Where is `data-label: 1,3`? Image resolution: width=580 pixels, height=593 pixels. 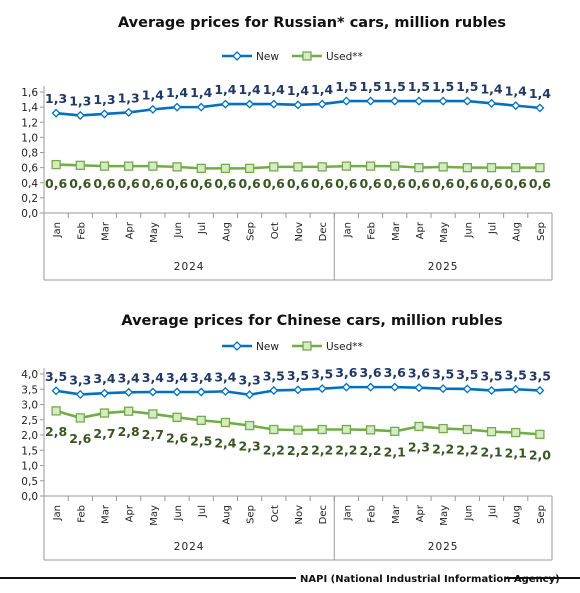
data-label: 1,3 is located at coordinates (129, 97).